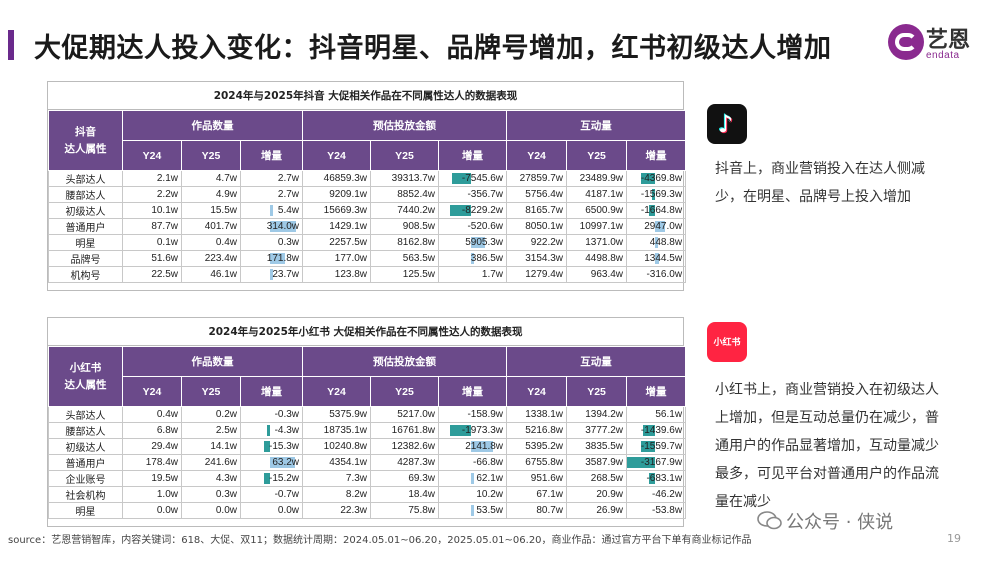  What do you see at coordinates (840, 522) in the screenshot?
I see `watermark-text: 公众号 · 侠说` at bounding box center [840, 522].